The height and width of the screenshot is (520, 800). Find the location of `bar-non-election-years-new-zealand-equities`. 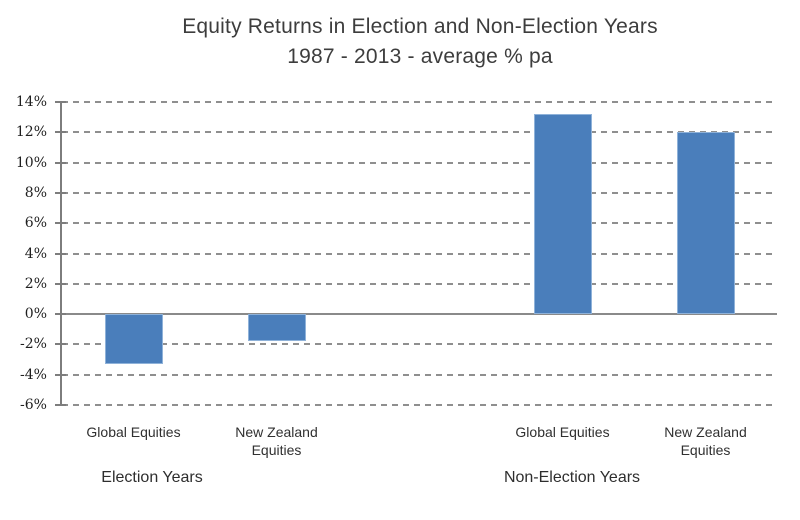

bar-non-election-years-new-zealand-equities is located at coordinates (705, 223).